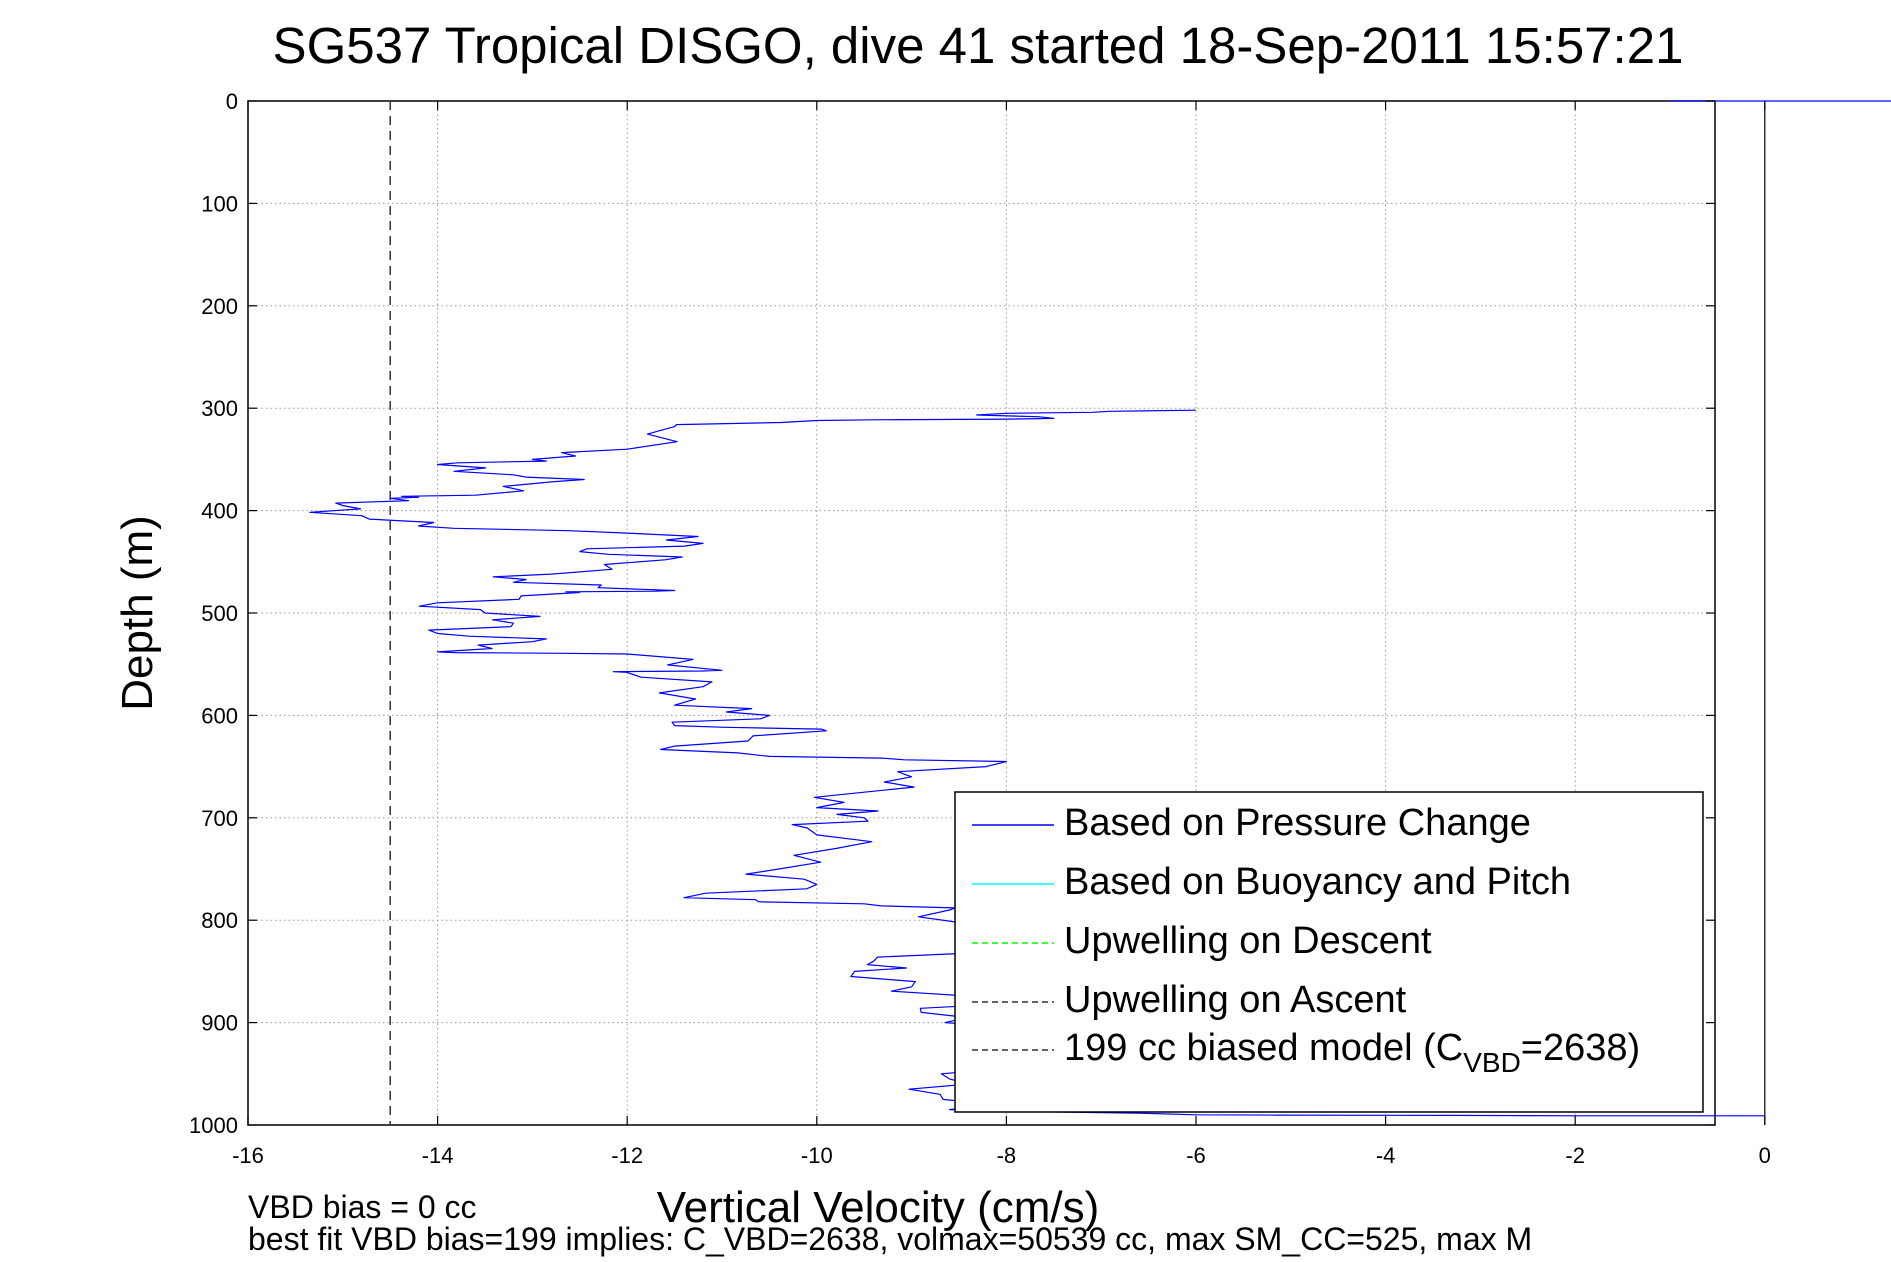  Describe the element at coordinates (219, 715) in the screenshot. I see `y-tick-label: 600` at that location.